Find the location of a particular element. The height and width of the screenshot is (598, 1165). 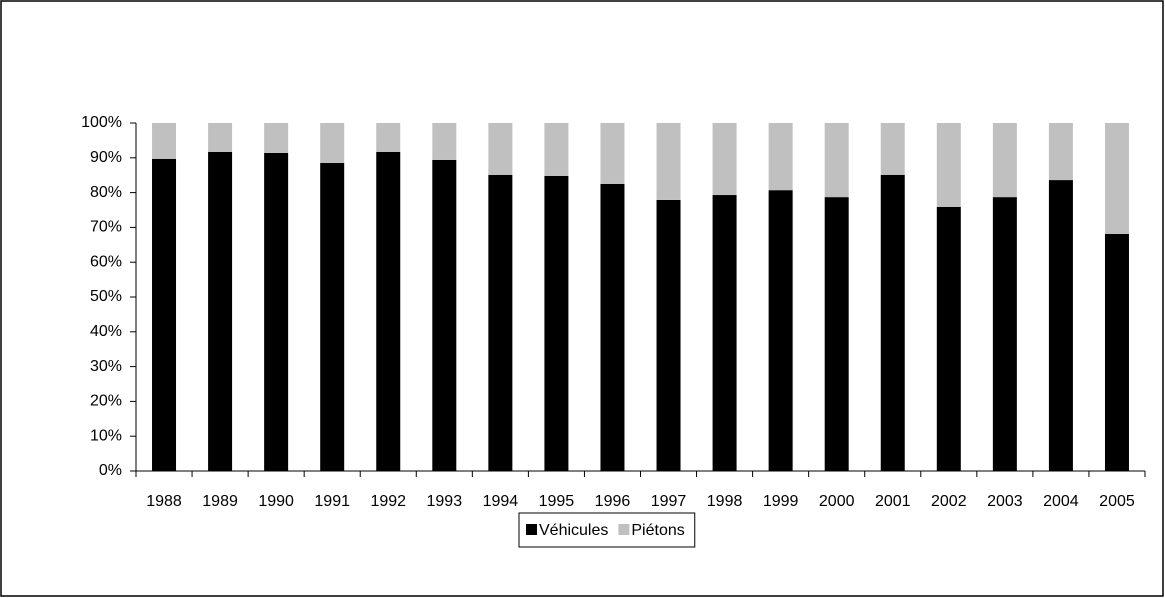

x-tick-label: 1991 is located at coordinates (332, 501).